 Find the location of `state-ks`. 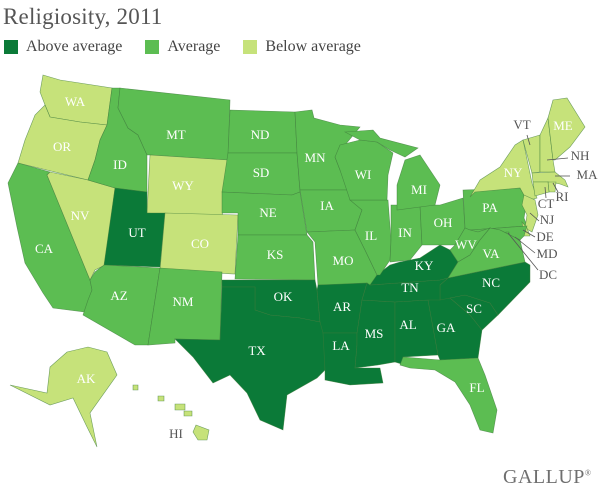

state-ks is located at coordinates (275, 257).